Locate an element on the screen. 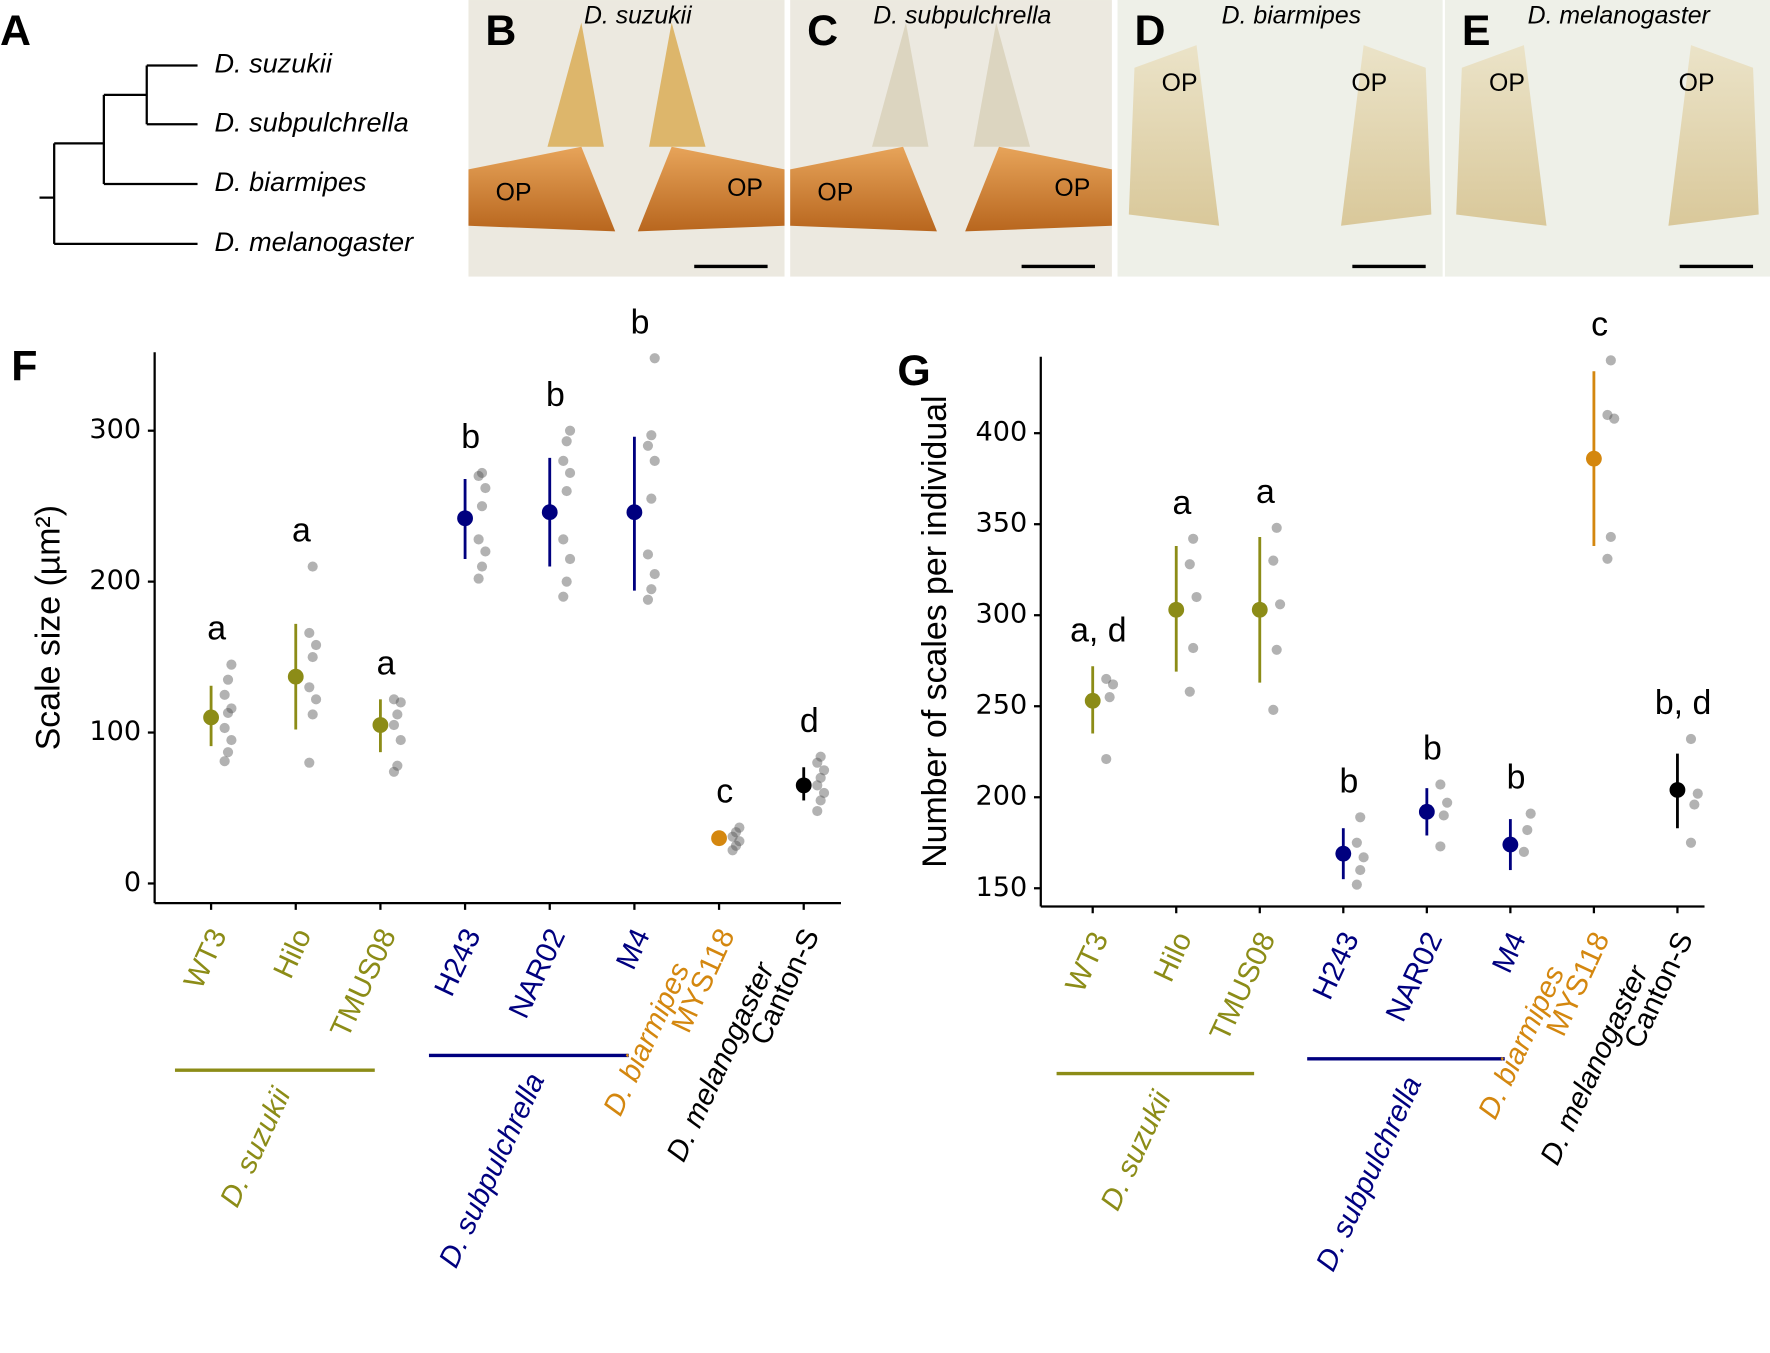 Image resolution: width=1770 pixels, height=1353 pixels. x-tick-label: H243 is located at coordinates (458, 963).